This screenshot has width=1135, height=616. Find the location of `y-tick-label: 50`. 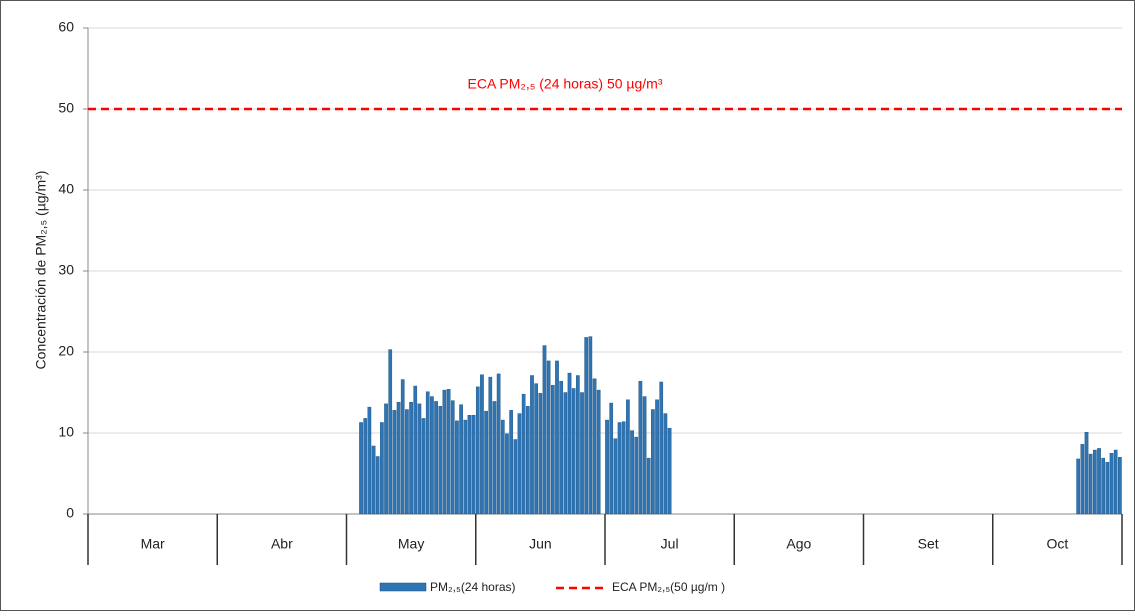

y-tick-label: 50 is located at coordinates (66, 108).